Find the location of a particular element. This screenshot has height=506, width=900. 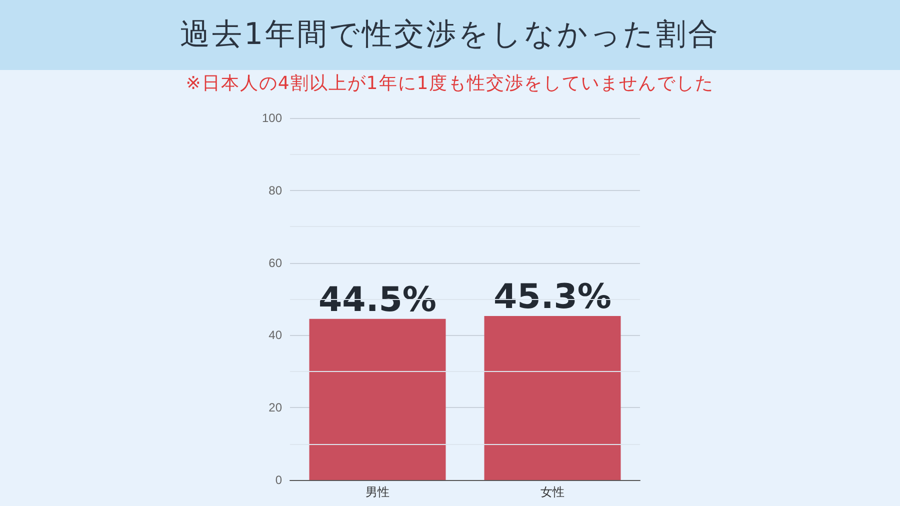

y-tick-label: 40 is located at coordinates (275, 335).